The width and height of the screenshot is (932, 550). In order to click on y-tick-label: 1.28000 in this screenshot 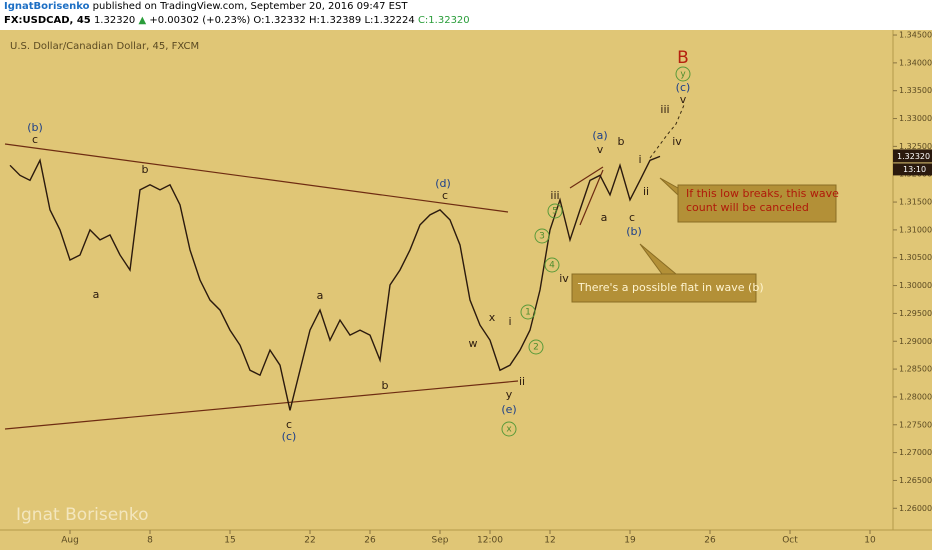, I will do `click(915, 396)`.